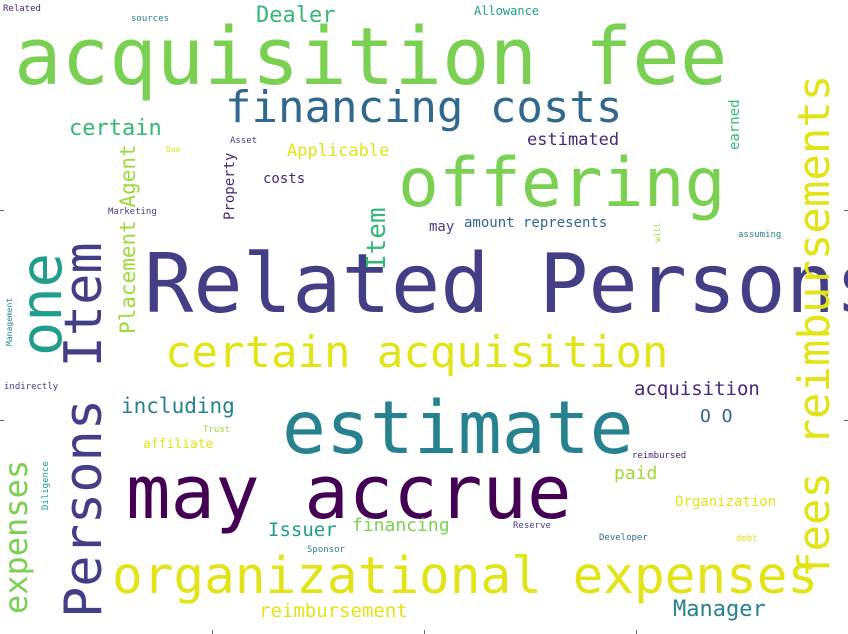 The height and width of the screenshot is (634, 848). Describe the element at coordinates (735, 124) in the screenshot. I see `word-earned: earned` at that location.